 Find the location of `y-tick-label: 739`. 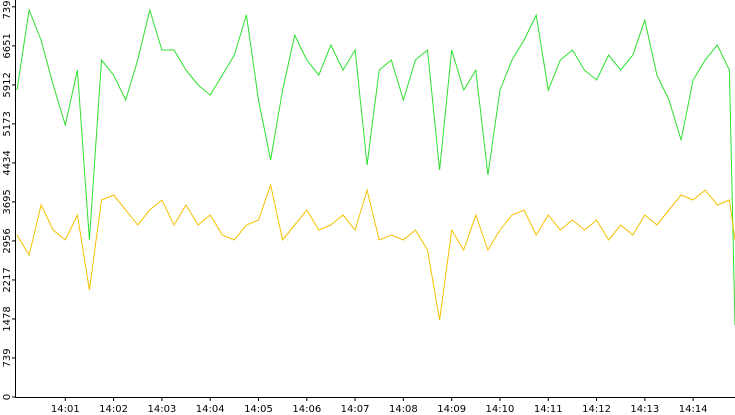

y-tick-label: 739 is located at coordinates (7, 357).